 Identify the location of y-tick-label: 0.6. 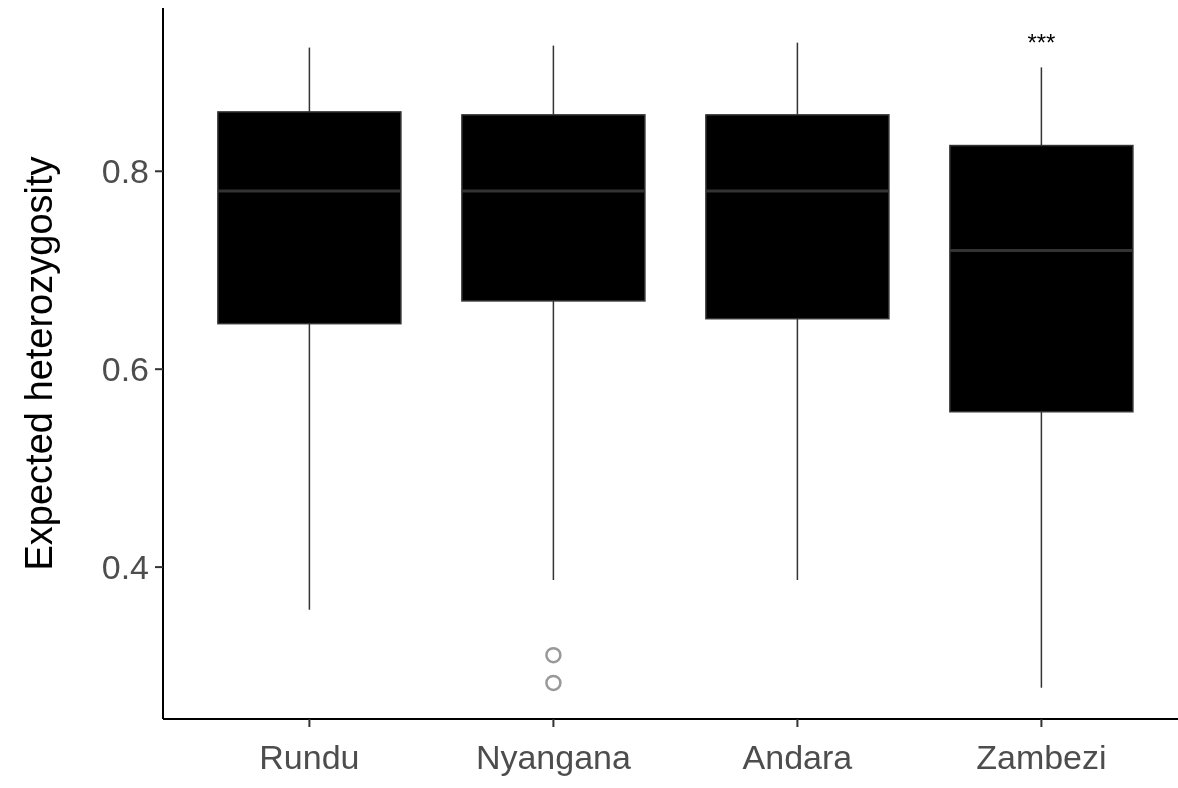
(125, 369).